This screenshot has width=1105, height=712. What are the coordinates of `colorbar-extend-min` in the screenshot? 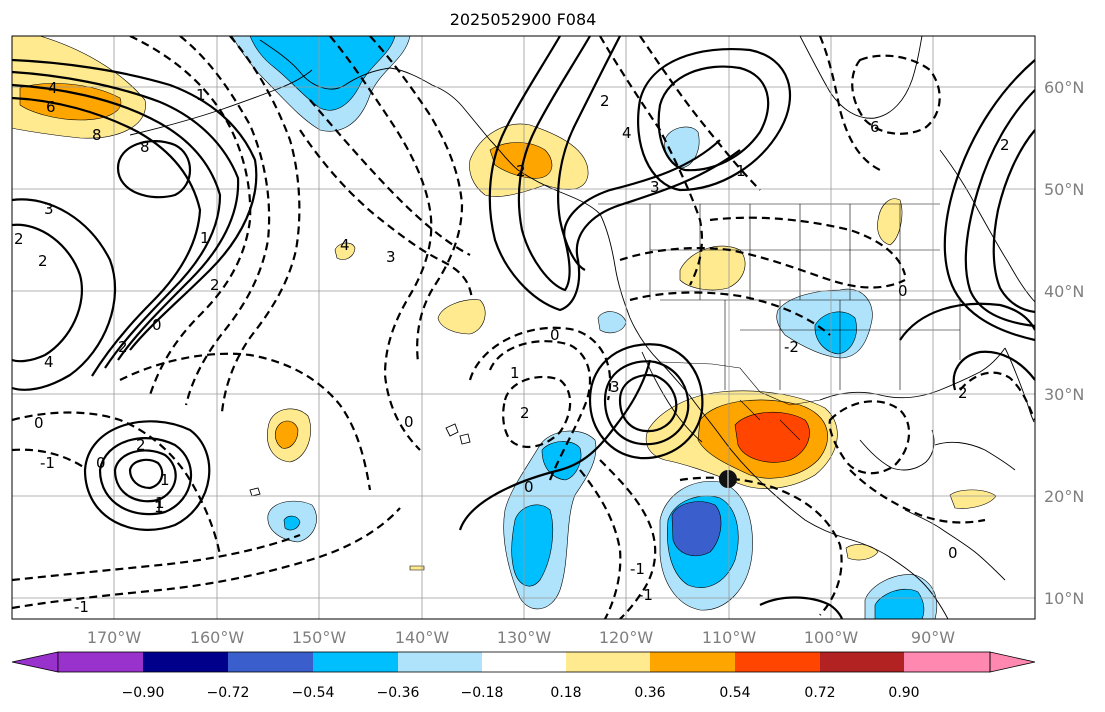 It's located at (35, 662).